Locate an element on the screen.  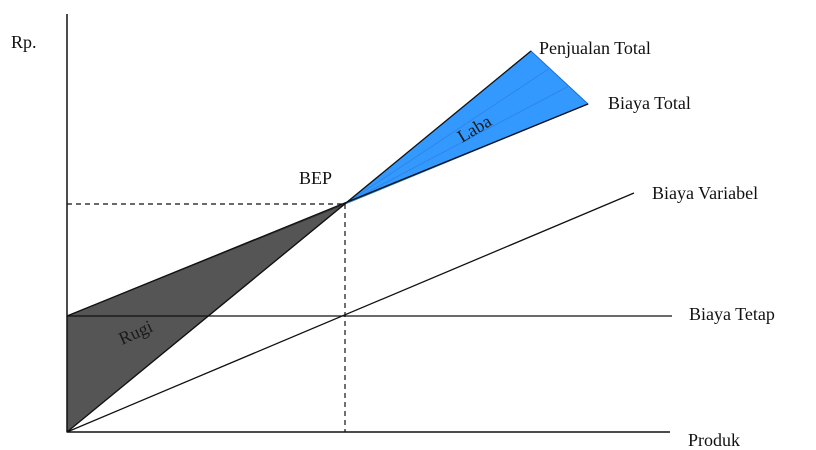
fixed-cost-label: Biaya Tetap is located at coordinates (732, 314).